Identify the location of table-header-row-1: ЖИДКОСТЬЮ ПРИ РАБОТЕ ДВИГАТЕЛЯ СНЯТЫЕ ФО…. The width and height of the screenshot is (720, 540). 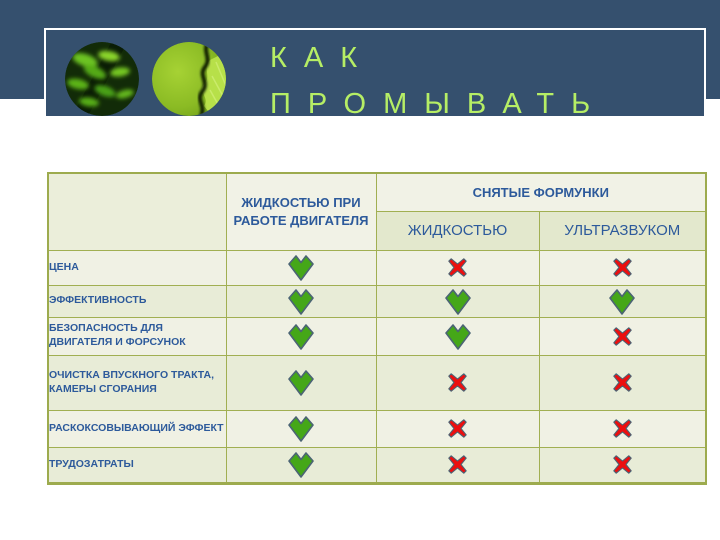
(377, 211).